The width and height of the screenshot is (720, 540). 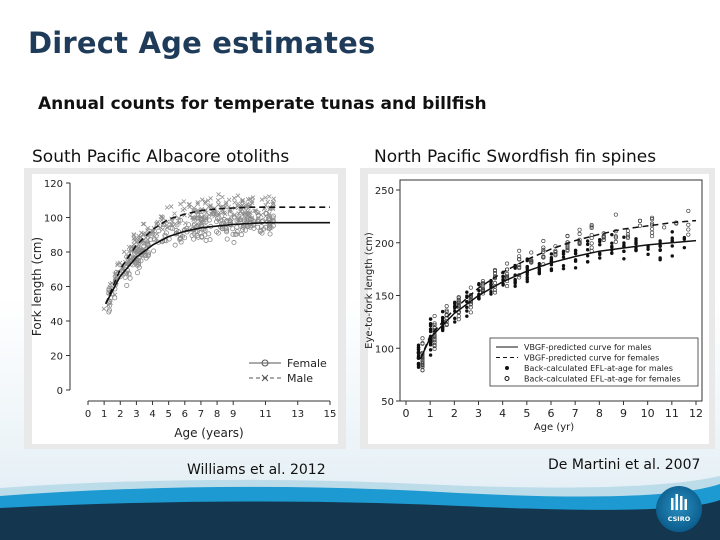 I want to click on albacore-x-tick-label: 8, so click(x=217, y=414).